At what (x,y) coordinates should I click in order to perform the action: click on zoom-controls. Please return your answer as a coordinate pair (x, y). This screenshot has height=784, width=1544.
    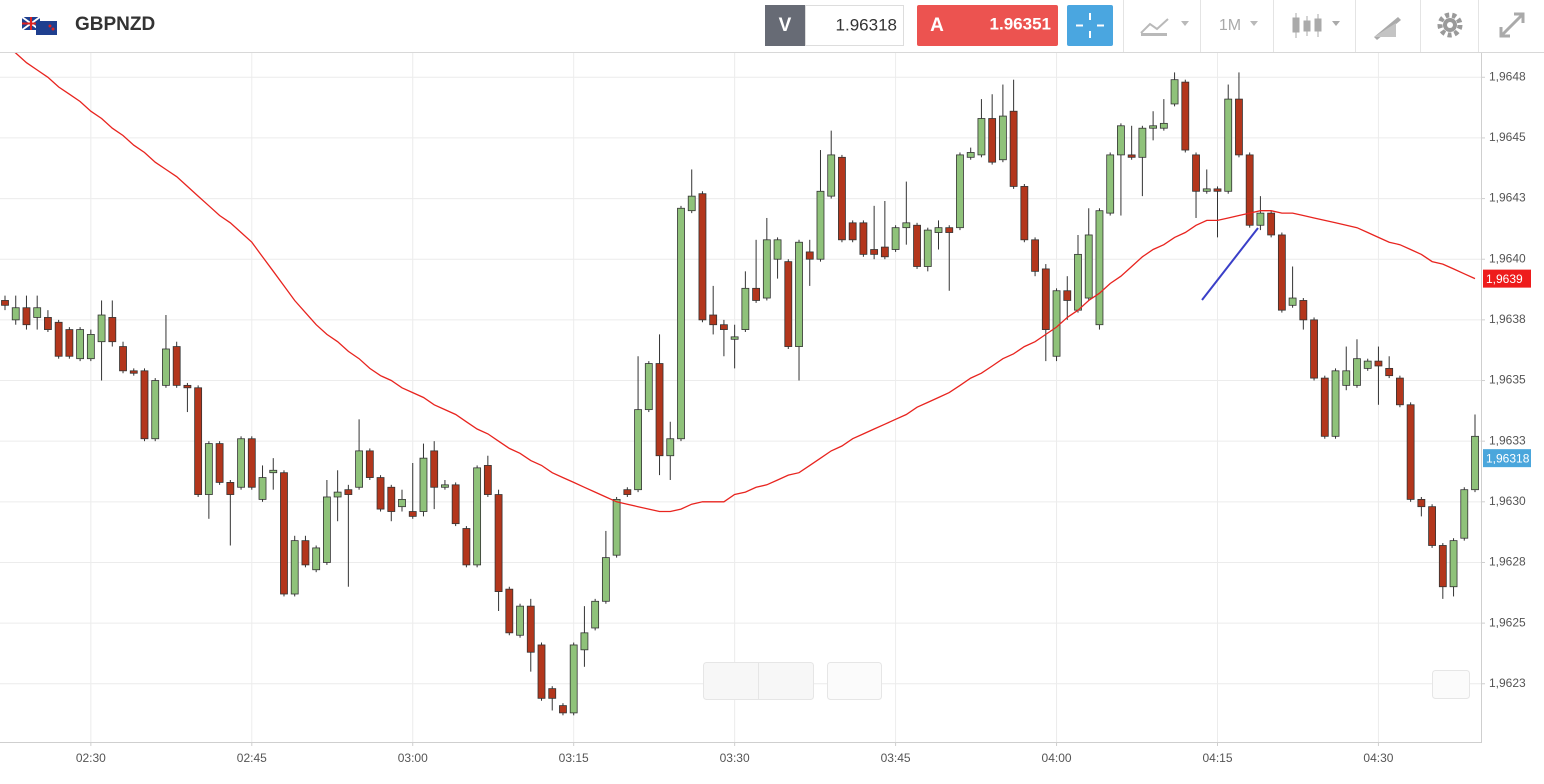
    Looking at the image, I should click on (1086, 681).